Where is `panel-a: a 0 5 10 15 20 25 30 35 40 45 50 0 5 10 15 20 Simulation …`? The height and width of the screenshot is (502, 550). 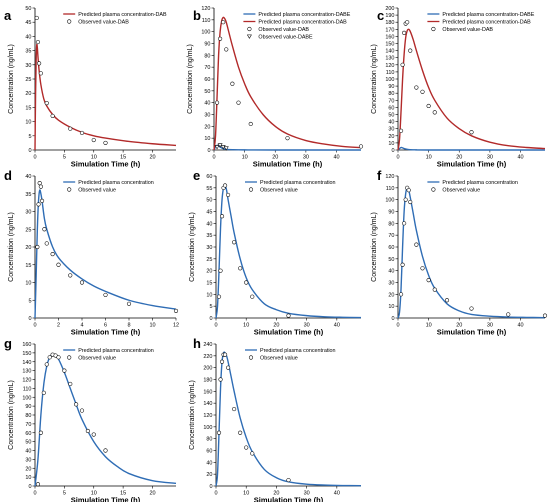
panel-a: a 0 5 10 15 20 25 30 35 40 45 50 0 5 10 15 20 Simulation … is located at coordinates (90, 87).